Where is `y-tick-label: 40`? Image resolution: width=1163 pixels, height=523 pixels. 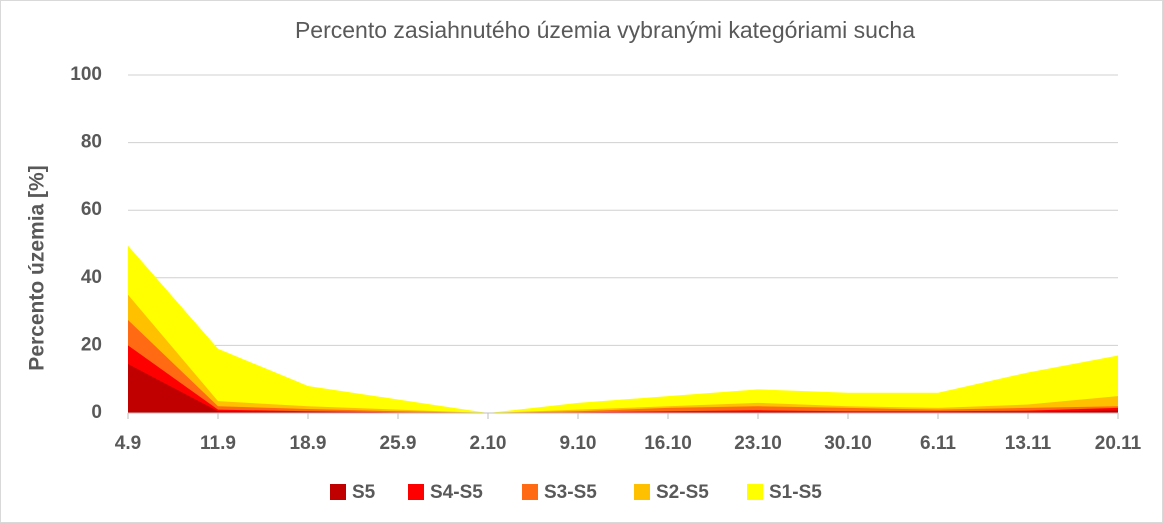
y-tick-label: 40 is located at coordinates (91, 277).